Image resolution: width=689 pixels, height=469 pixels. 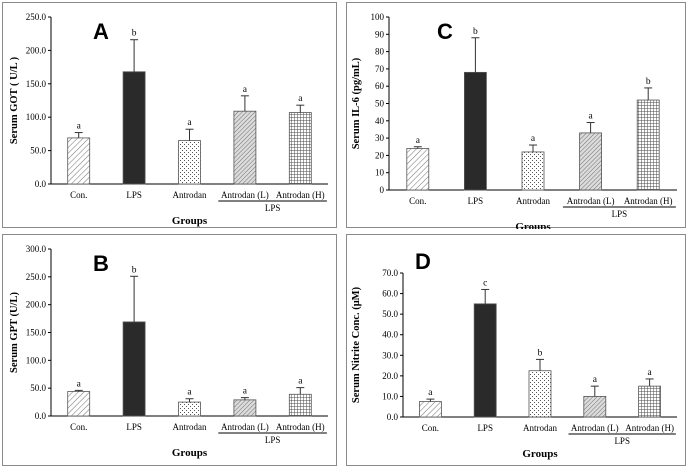 What do you see at coordinates (380, 155) in the screenshot?
I see `y-tick-label: 20` at bounding box center [380, 155].